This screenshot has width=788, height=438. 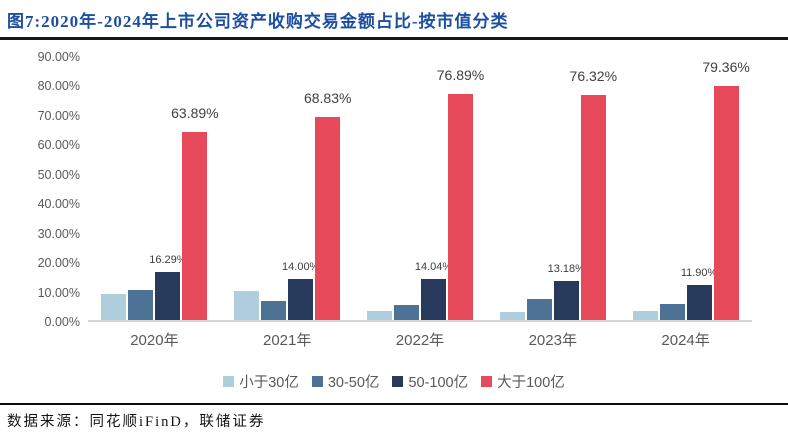 I want to click on chart-legend: 小于30亿 30-50亿 50-100亿 大于100亿, so click(x=394, y=381).